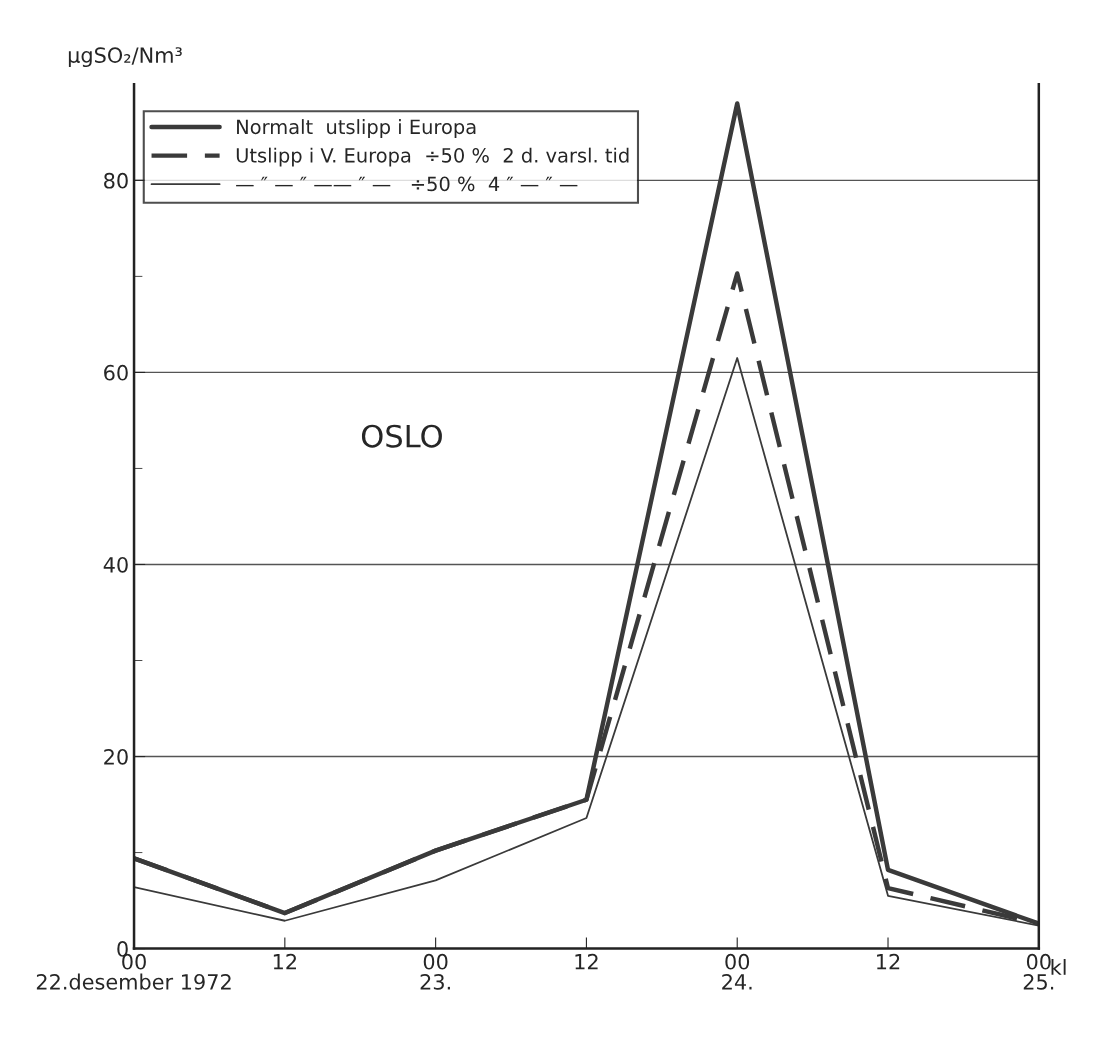 The width and height of the screenshot is (1117, 1054). Describe the element at coordinates (356, 128) in the screenshot. I see `legend-label: Normalt utslipp i Europa` at that location.